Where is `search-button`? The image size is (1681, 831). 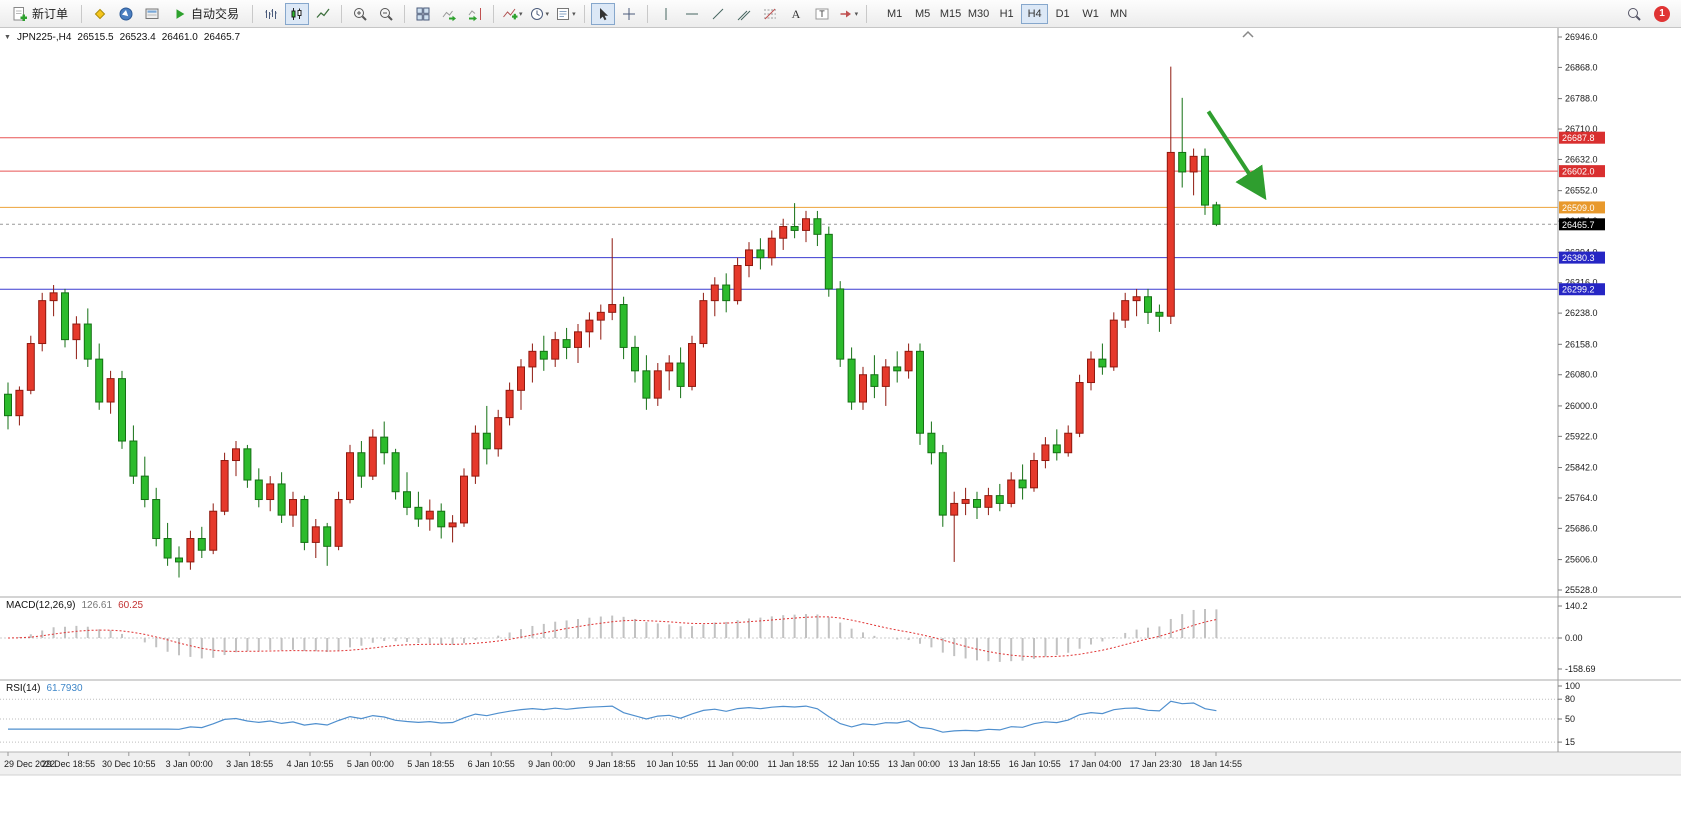 search-button is located at coordinates (1634, 14).